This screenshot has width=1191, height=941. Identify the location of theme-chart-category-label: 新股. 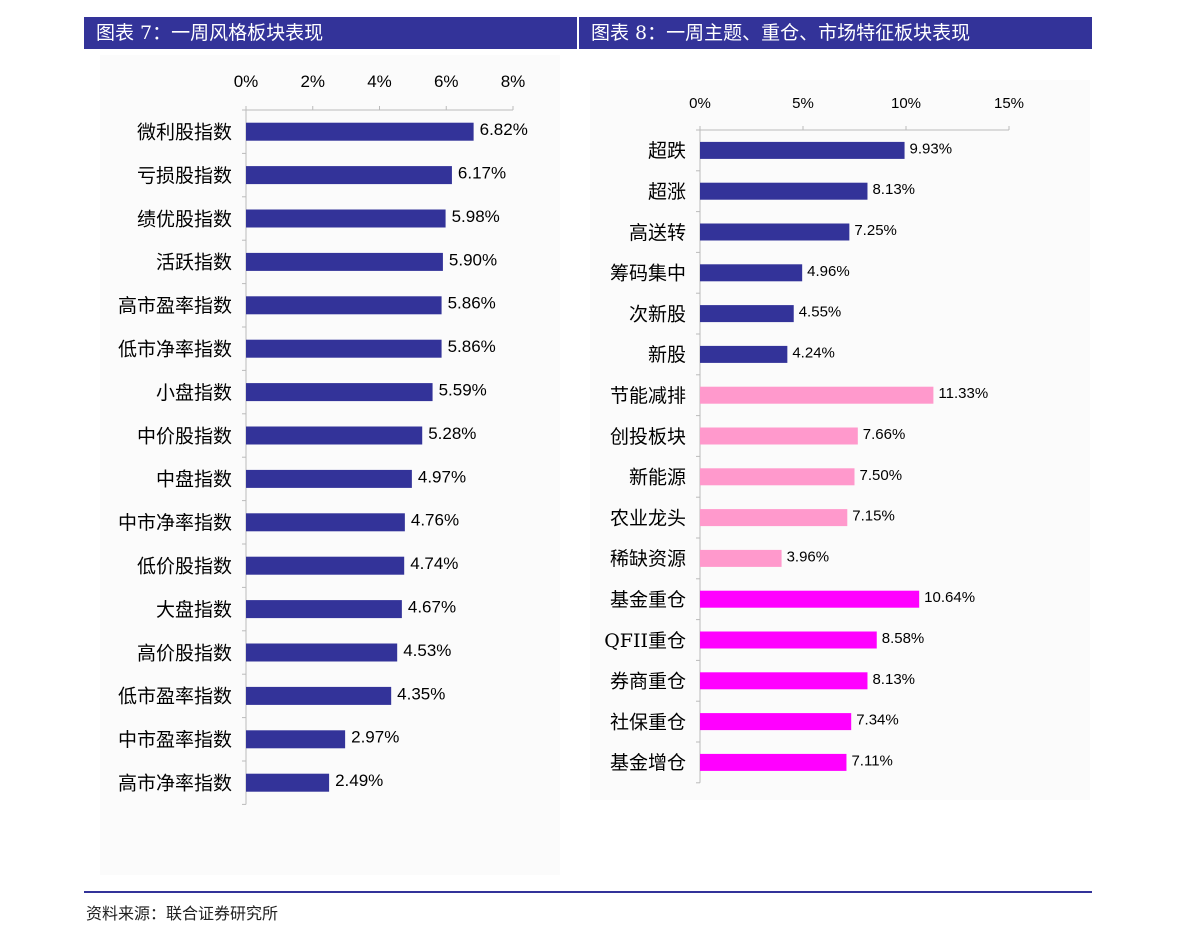
(667, 355).